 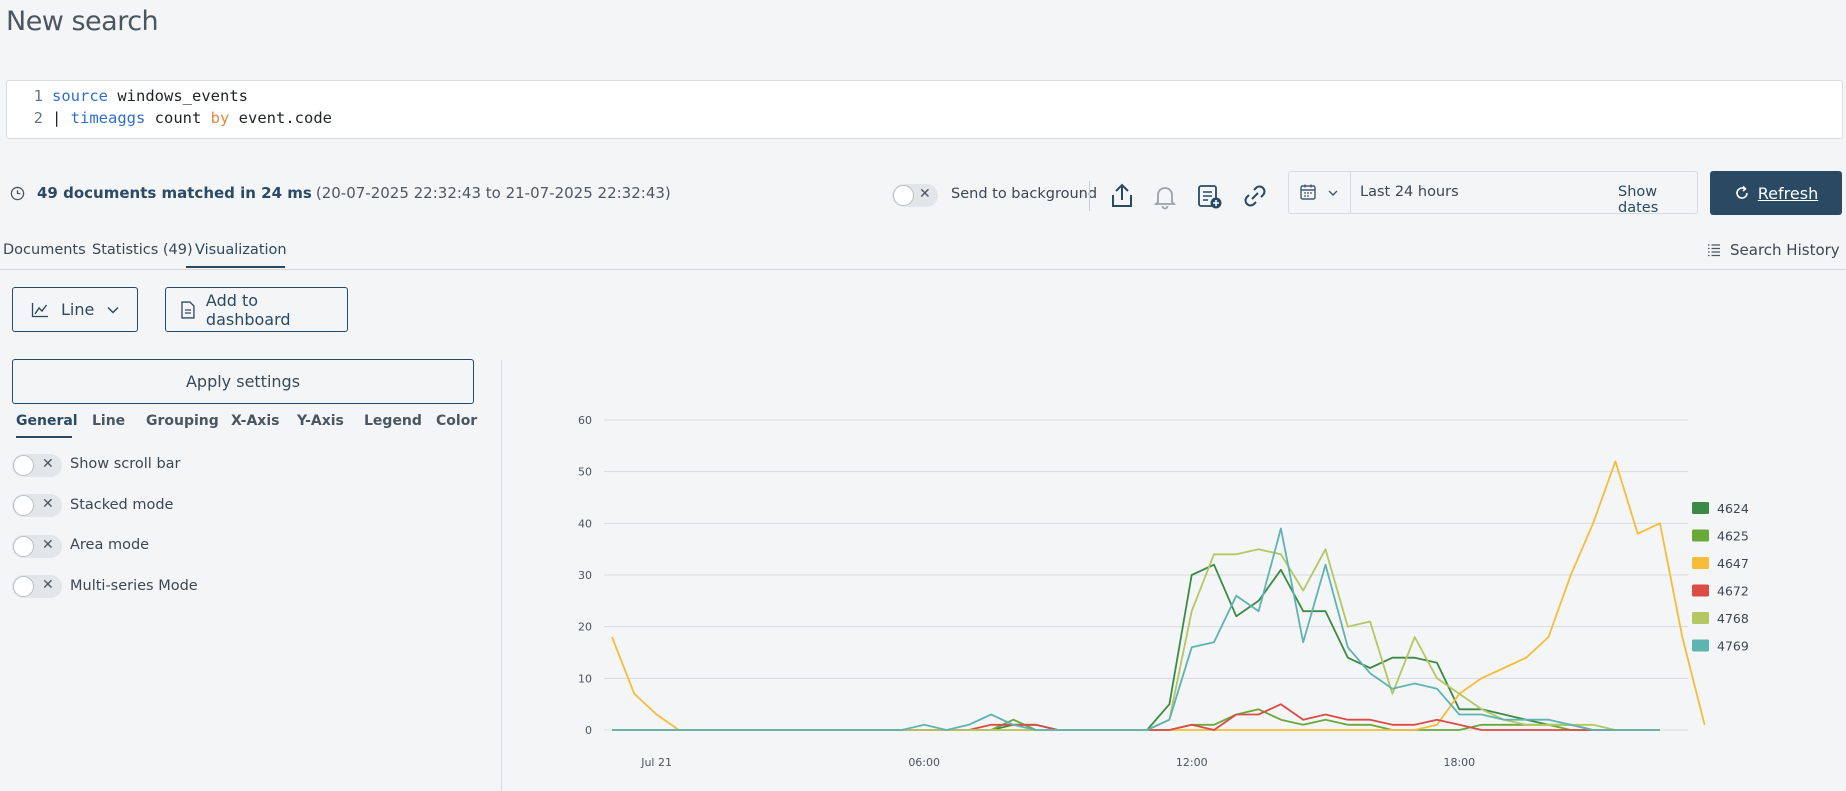 I want to click on settings-tab-general: General, so click(x=47, y=421).